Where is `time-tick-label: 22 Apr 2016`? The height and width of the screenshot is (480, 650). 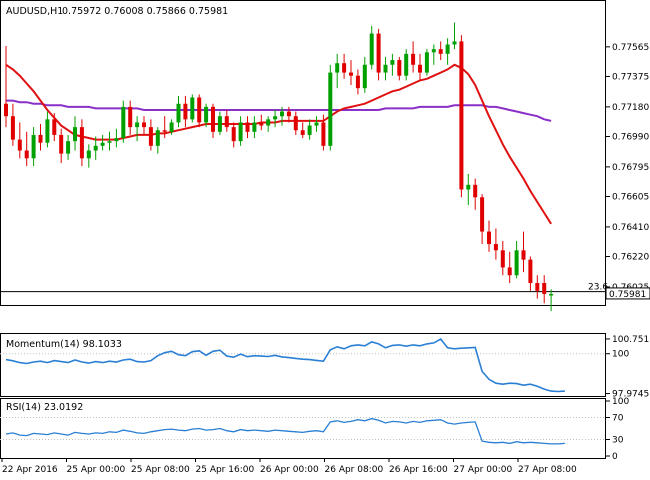 time-tick-label: 22 Apr 2016 is located at coordinates (30, 470).